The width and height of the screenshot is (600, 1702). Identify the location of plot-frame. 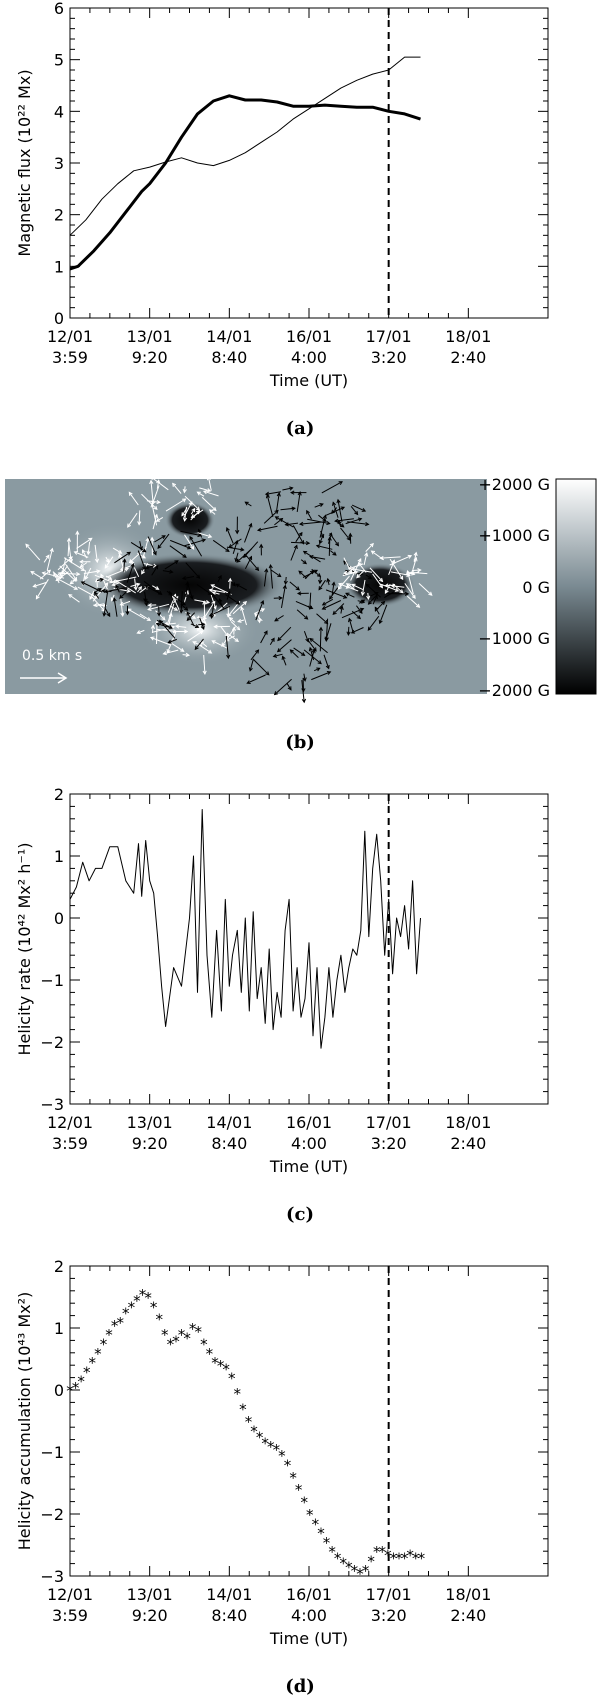
(309, 163).